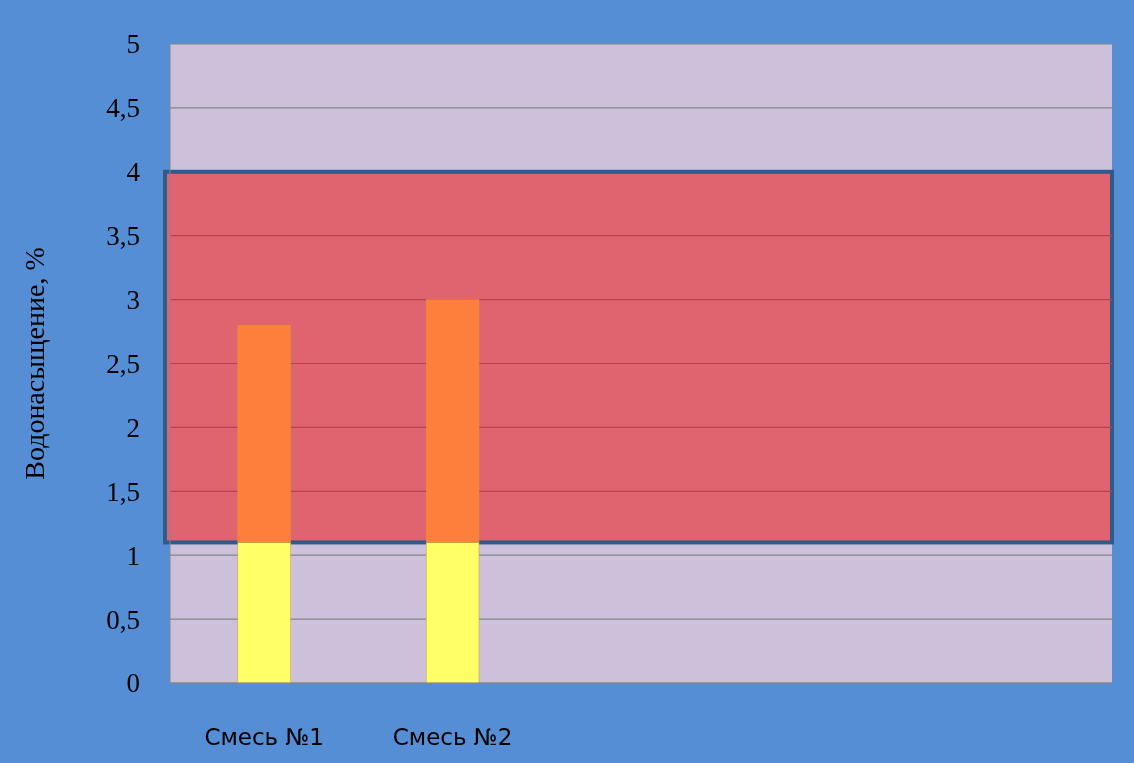  What do you see at coordinates (123, 363) in the screenshot?
I see `y-tick-label: 2,5` at bounding box center [123, 363].